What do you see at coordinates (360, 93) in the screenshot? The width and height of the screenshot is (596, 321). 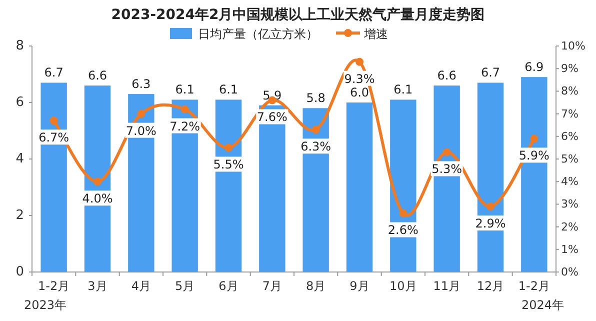 I see `data-label: 6.0` at bounding box center [360, 93].